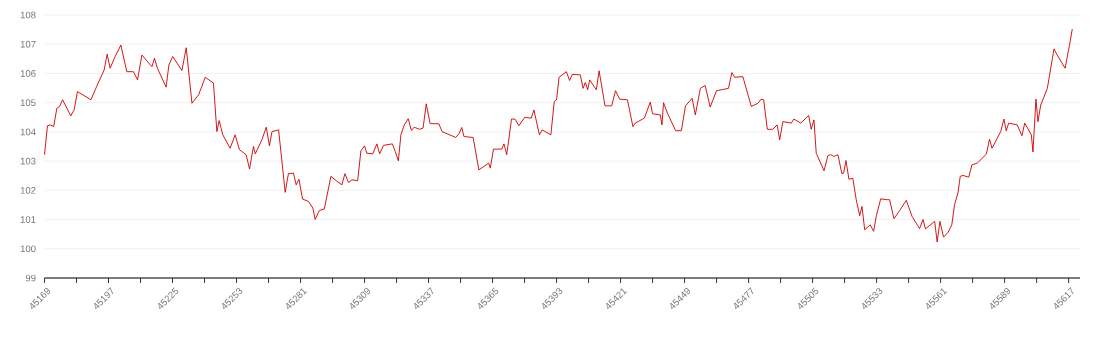 This screenshot has width=1097, height=341. What do you see at coordinates (28, 73) in the screenshot?
I see `y-tick-label: 106` at bounding box center [28, 73].